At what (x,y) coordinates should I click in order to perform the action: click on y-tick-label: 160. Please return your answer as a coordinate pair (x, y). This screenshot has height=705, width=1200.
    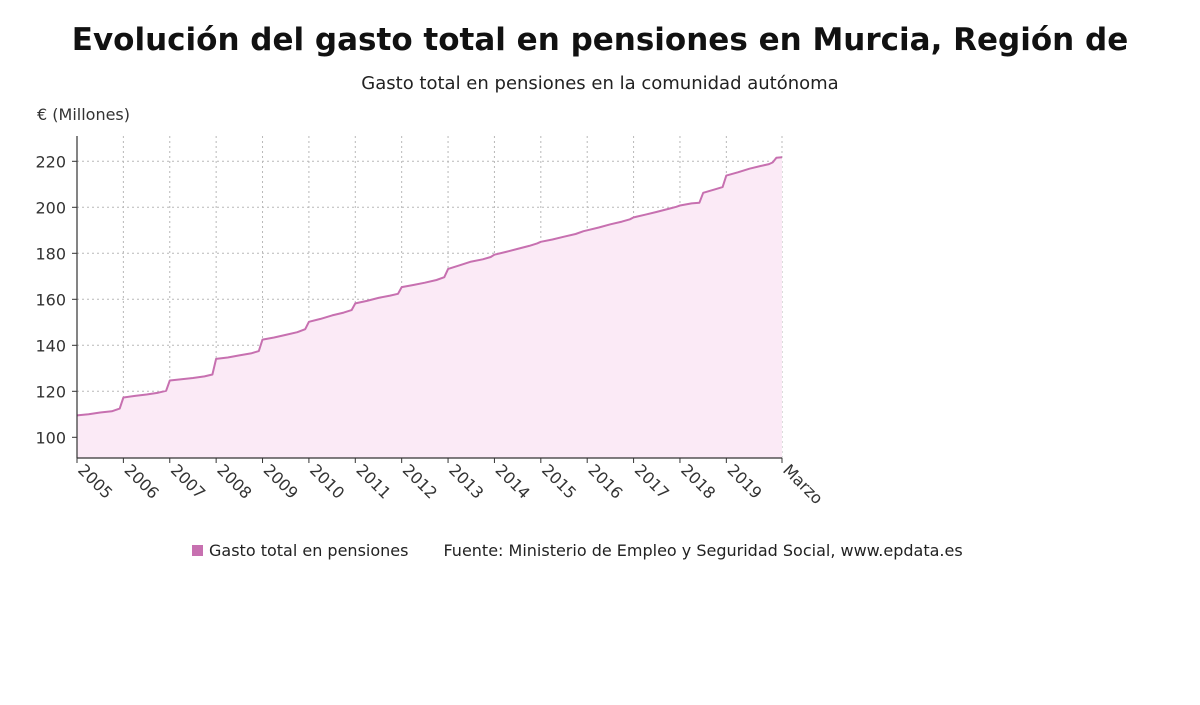
    Looking at the image, I should click on (50, 299).